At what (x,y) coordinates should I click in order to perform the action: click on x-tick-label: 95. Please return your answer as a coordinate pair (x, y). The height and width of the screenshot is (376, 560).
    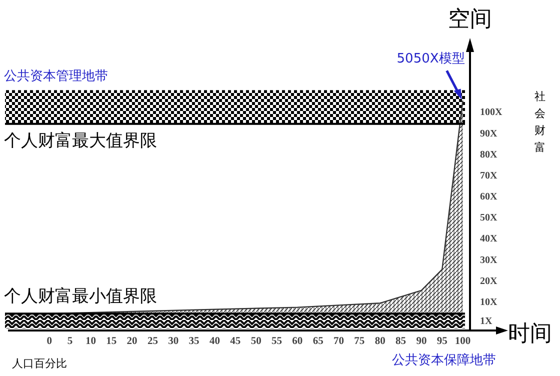
    Looking at the image, I should click on (442, 341).